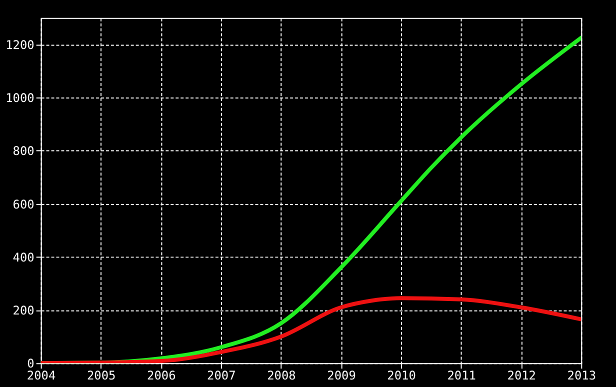 The width and height of the screenshot is (616, 391). I want to click on x-tick-label: 2010, so click(401, 375).